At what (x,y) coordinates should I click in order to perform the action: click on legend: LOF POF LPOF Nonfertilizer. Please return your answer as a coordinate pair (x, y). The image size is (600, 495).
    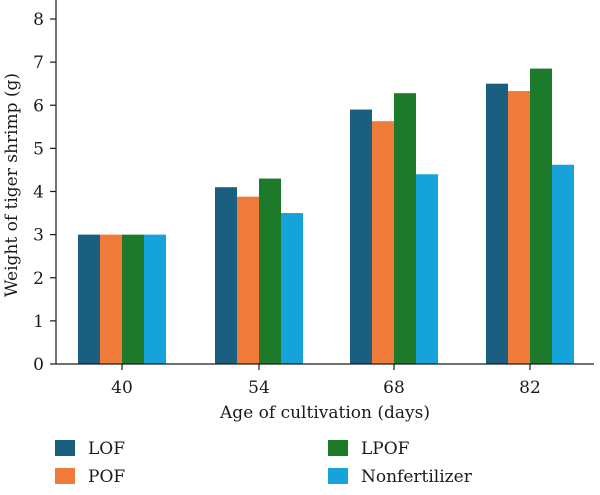
    Looking at the image, I should click on (264, 463).